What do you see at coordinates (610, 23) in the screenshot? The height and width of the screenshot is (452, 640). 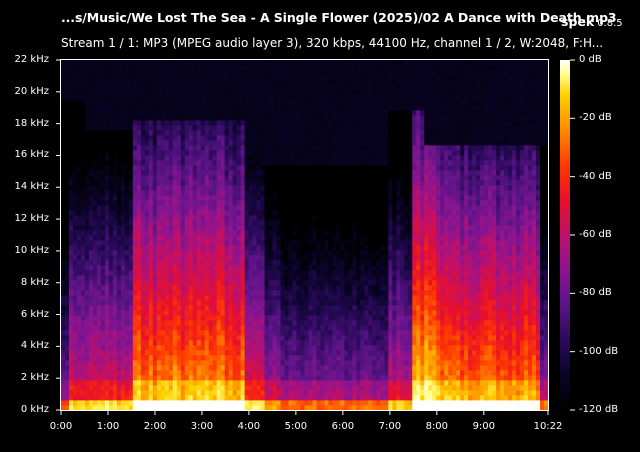 I see `app-version: 0.8.5` at bounding box center [610, 23].